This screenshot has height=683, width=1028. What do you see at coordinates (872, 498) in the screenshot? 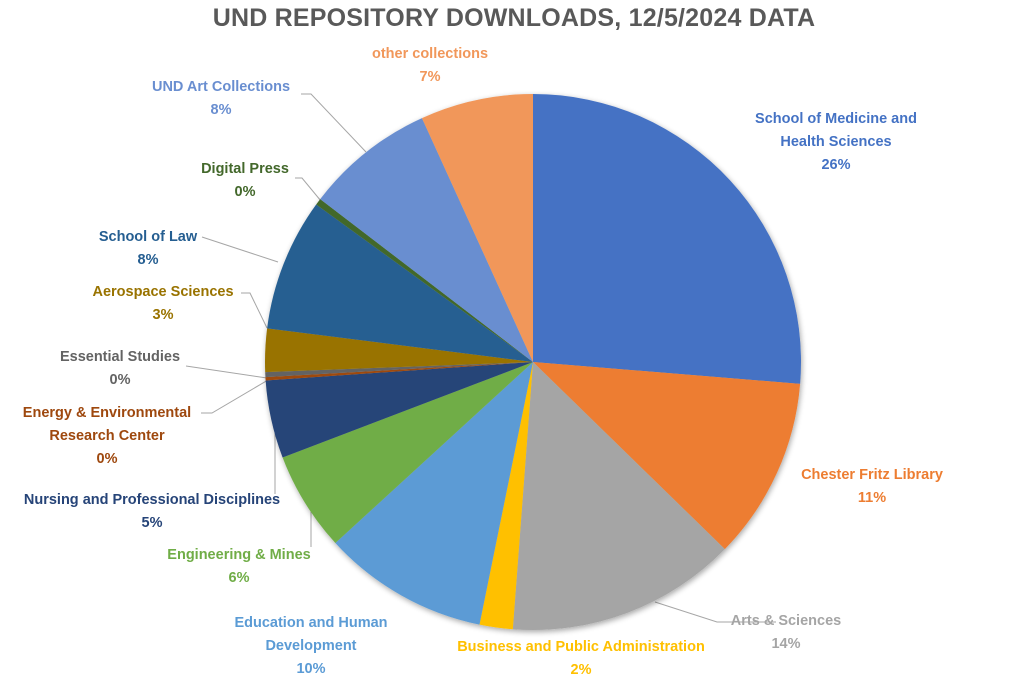
I see `data-label-percent: 11%` at bounding box center [872, 498].